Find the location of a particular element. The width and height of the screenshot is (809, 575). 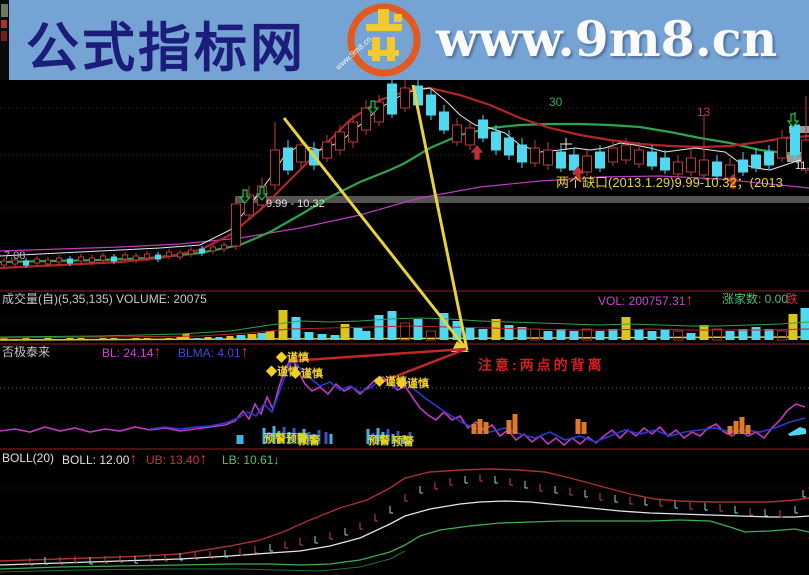

price-level-label: 7.08 is located at coordinates (15, 256).